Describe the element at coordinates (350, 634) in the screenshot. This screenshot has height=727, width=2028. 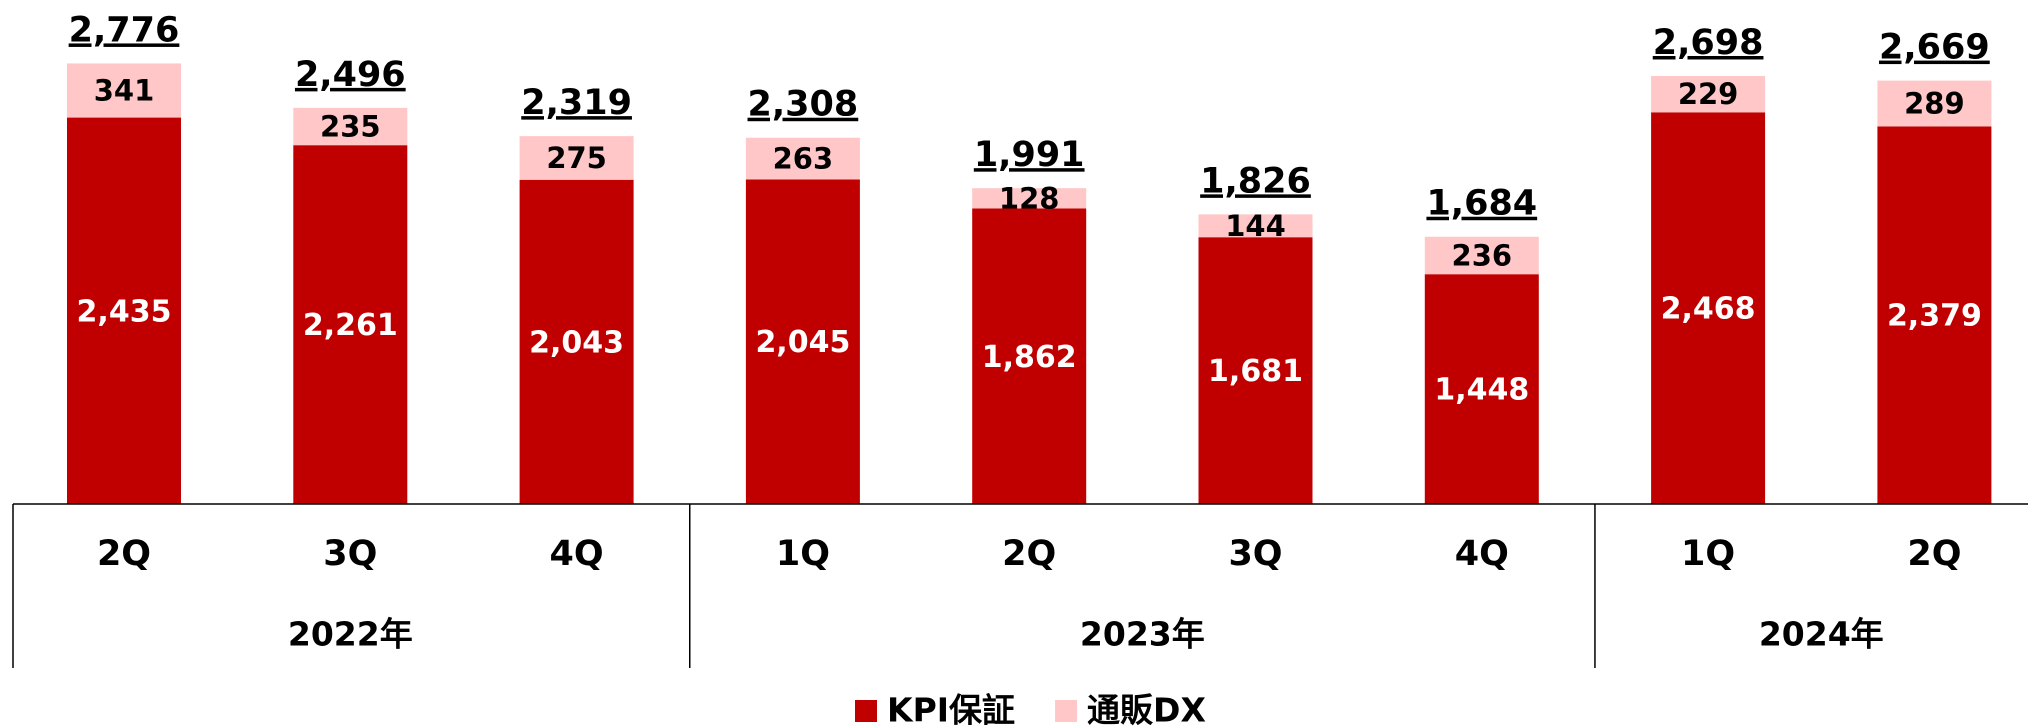
I see `group-label: 2022年` at that location.